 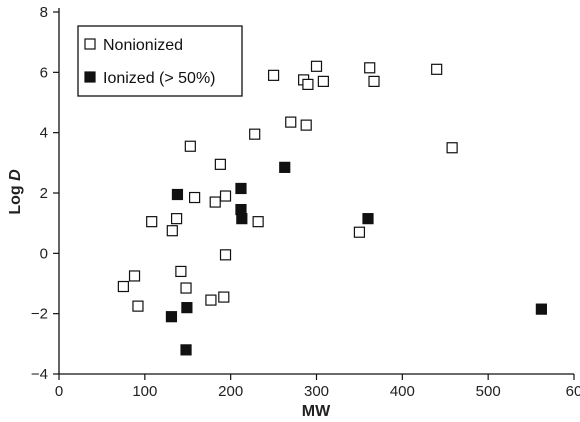 What do you see at coordinates (15, 175) in the screenshot?
I see `y-axis-title-variable: D` at bounding box center [15, 175].